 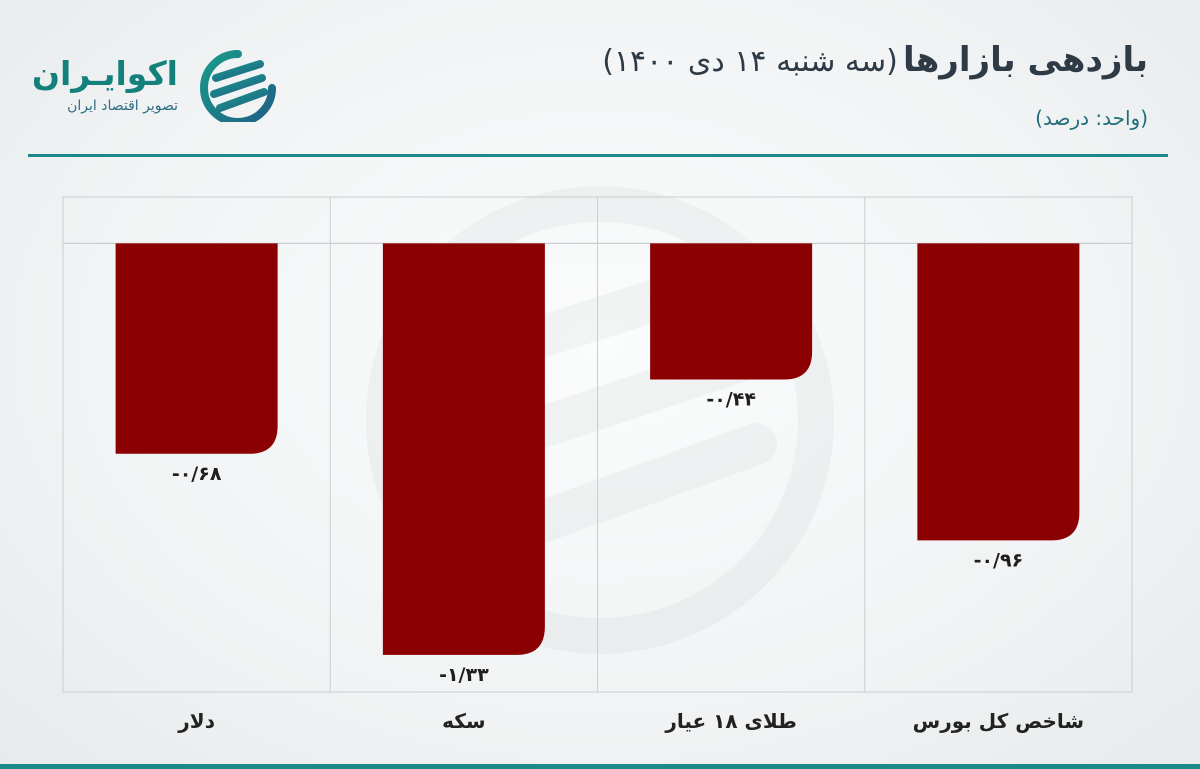 I want to click on data-label: -۰/۹۶, so click(x=999, y=560).